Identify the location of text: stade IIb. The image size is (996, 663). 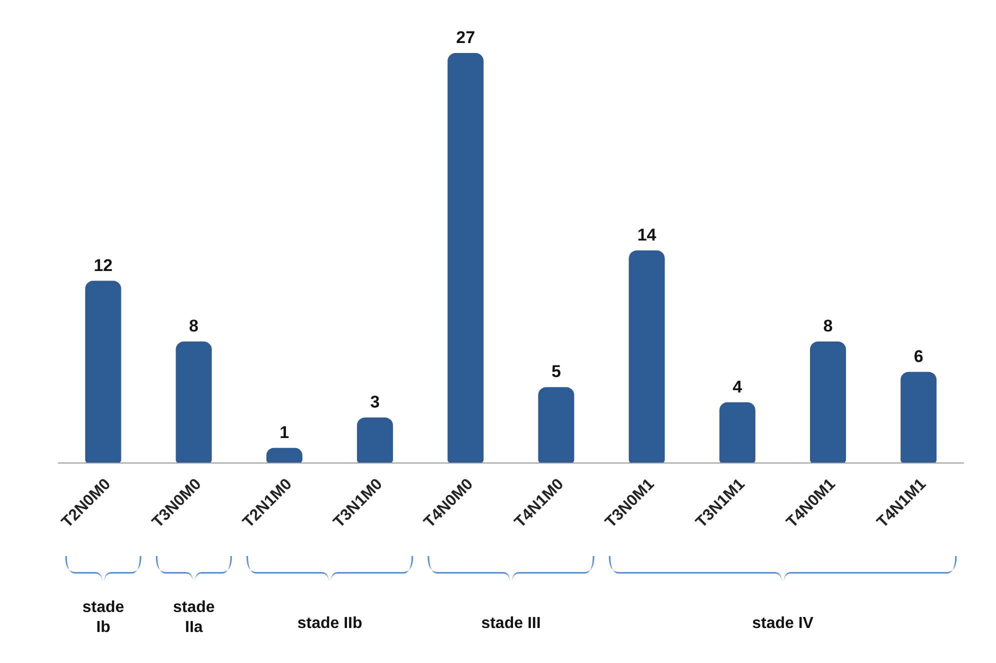
(329, 623).